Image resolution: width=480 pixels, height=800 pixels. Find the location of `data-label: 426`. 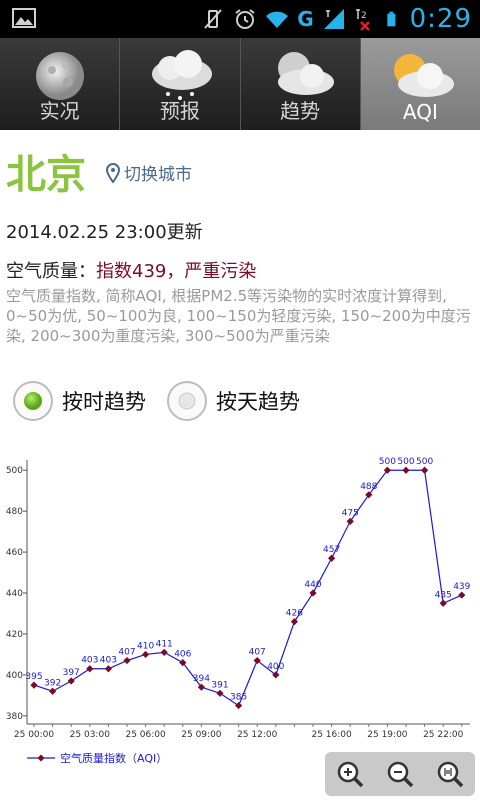

data-label: 426 is located at coordinates (294, 614).